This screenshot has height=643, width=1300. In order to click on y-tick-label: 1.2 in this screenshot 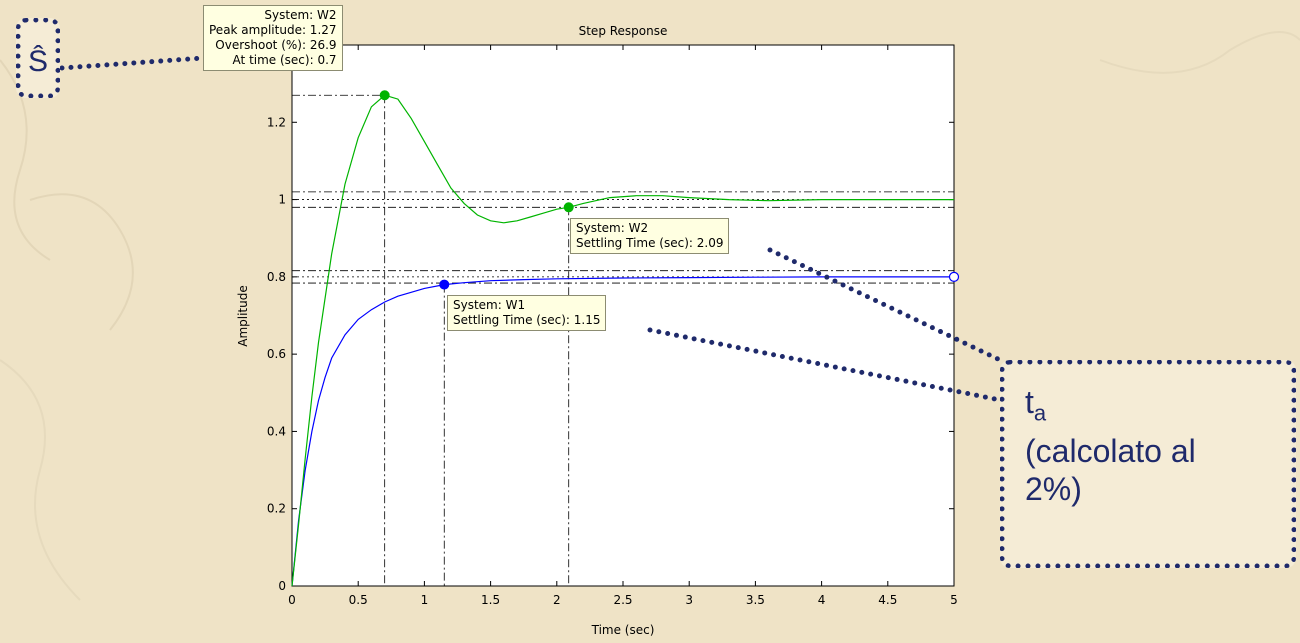, I will do `click(276, 122)`.